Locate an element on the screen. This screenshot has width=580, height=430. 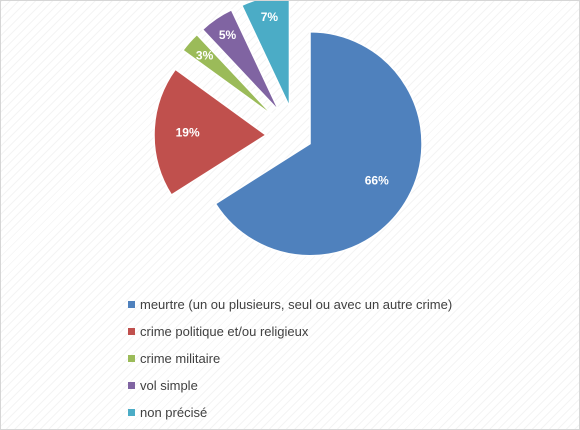
legend-label: crime politique et/ou religieux is located at coordinates (224, 331).